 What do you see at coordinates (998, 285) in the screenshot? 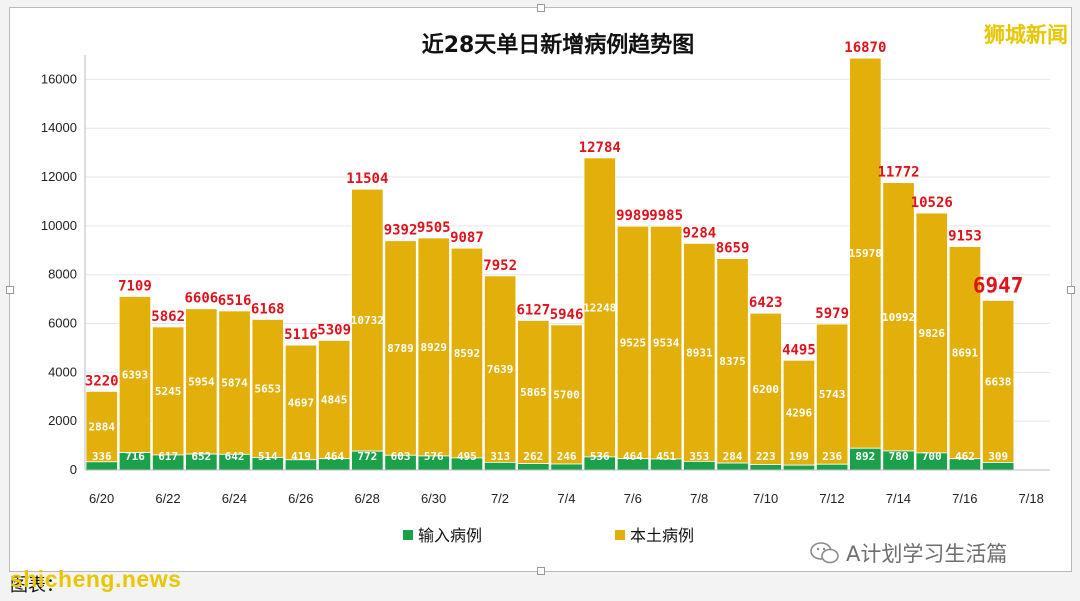
I see `data-label-total: 6947` at bounding box center [998, 285].